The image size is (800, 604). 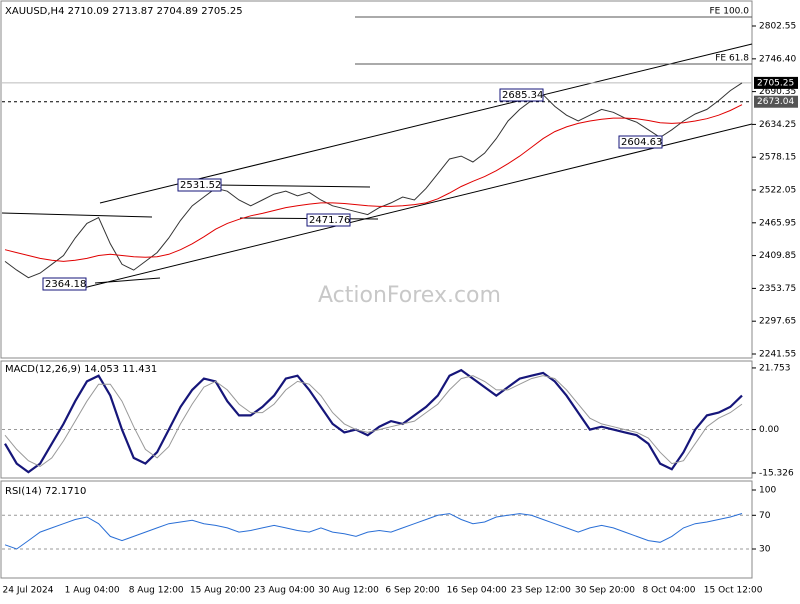 I want to click on x-tick-label: 1 Aug 04:00, so click(x=92, y=591).